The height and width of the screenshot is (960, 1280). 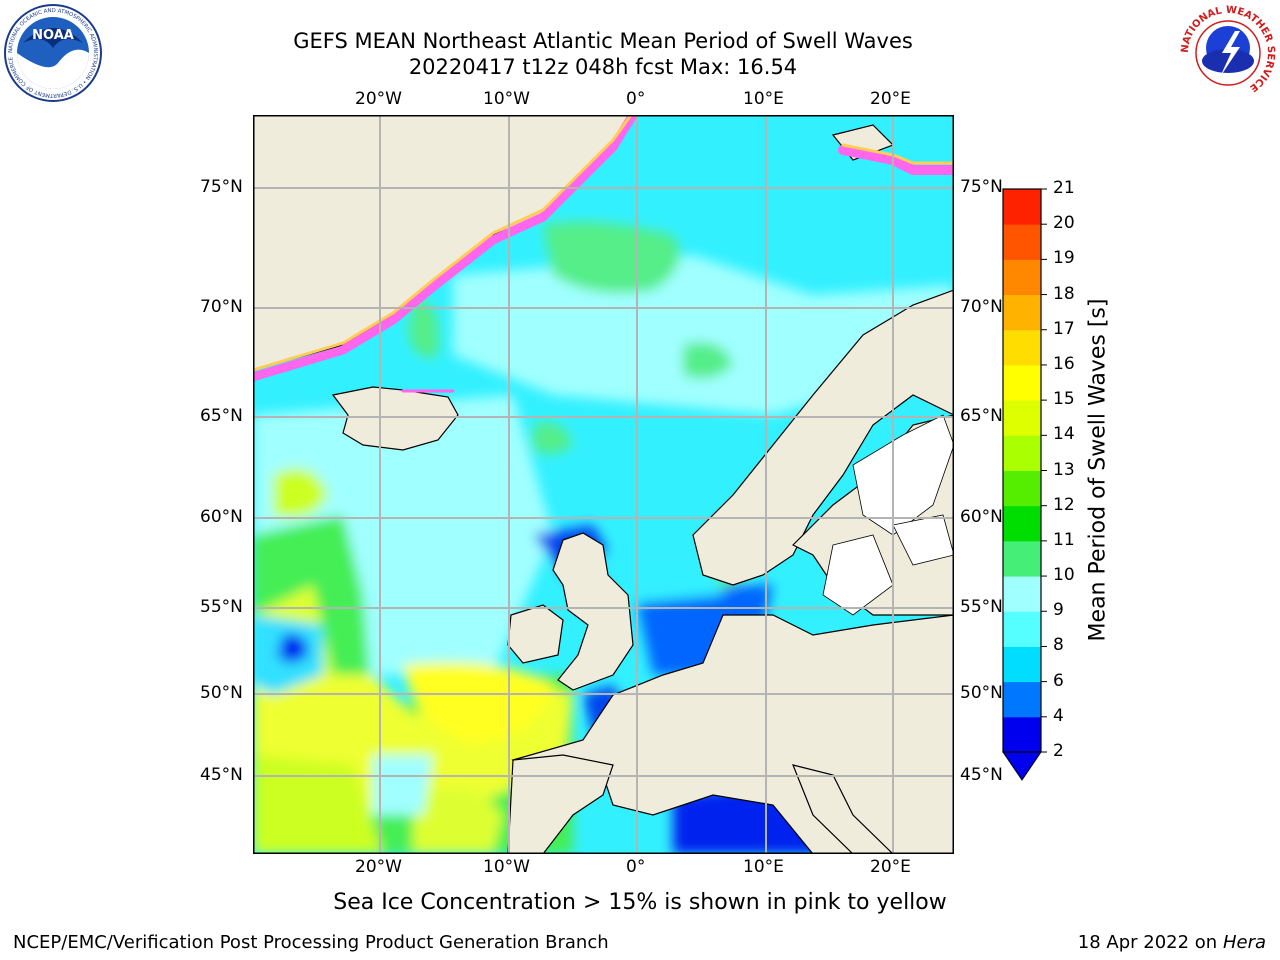 What do you see at coordinates (603, 67) in the screenshot?
I see `map-subtitle: 20220417 t12z 048h fcst Max: 16.54` at bounding box center [603, 67].